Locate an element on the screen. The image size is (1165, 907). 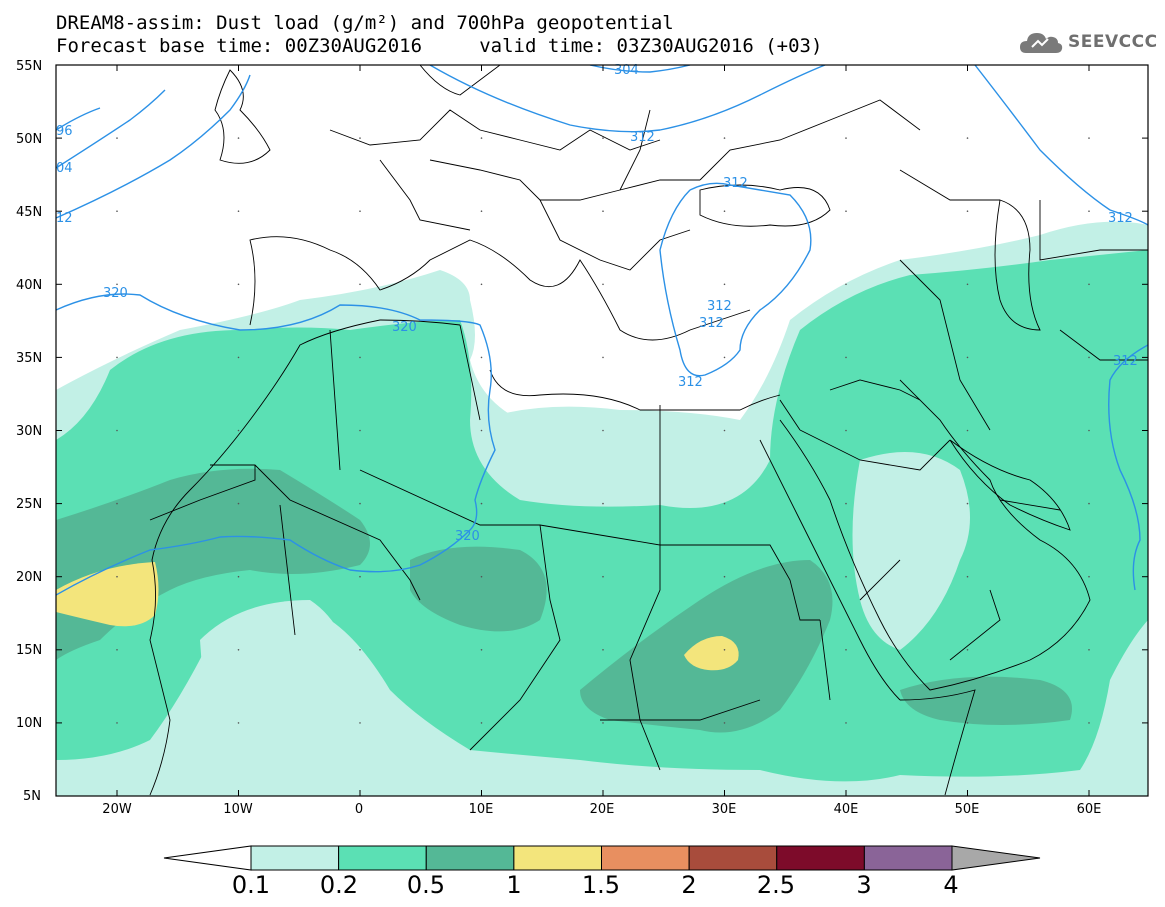
contour-label: 12 is located at coordinates (64, 218).